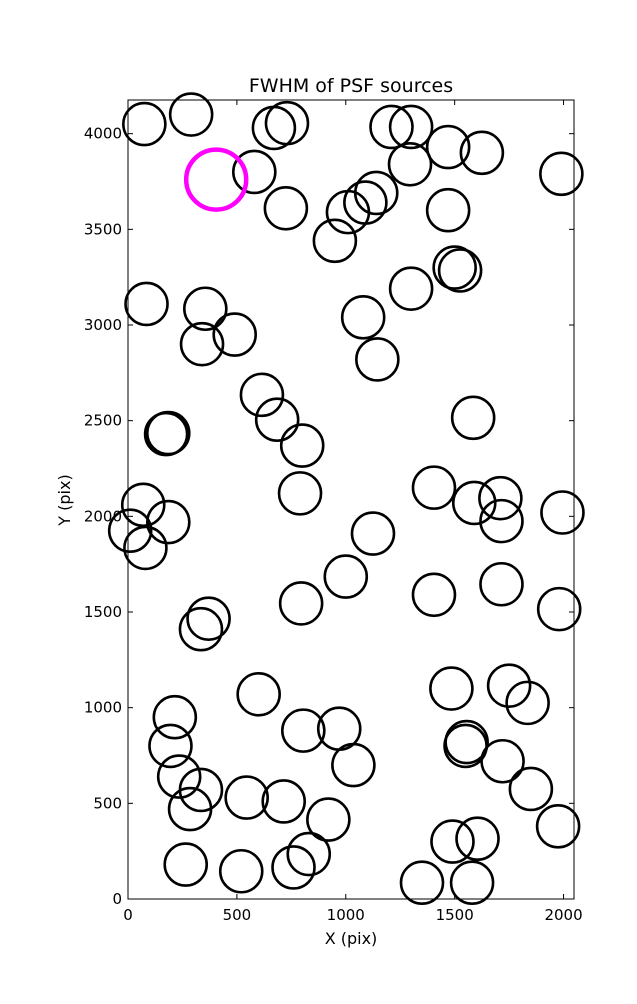 The image size is (637, 1004). What do you see at coordinates (64, 500) in the screenshot?
I see `y-axis-label: Y (pix)` at bounding box center [64, 500].